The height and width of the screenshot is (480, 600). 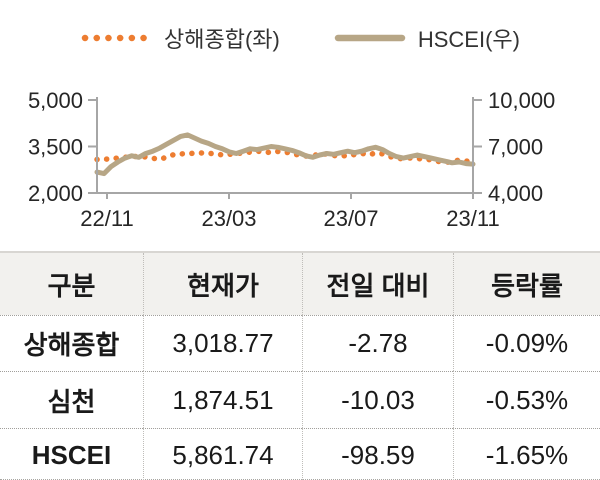 What do you see at coordinates (71, 399) in the screenshot?
I see `row-label: 심천` at bounding box center [71, 399].